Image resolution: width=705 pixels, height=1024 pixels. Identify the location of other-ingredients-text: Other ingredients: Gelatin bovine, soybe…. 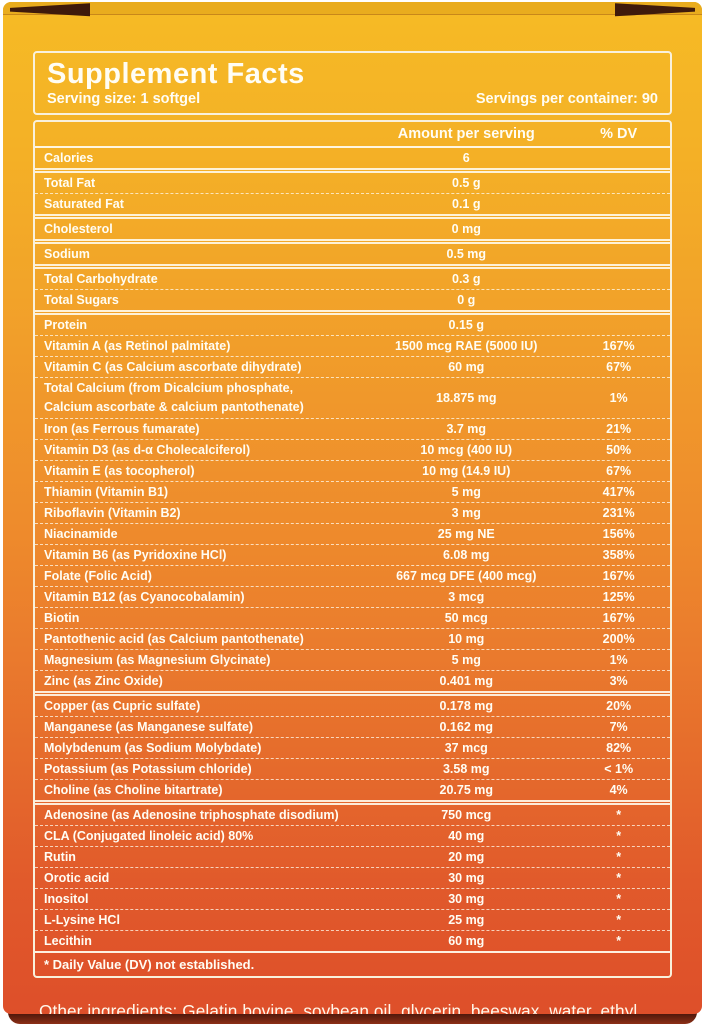
(352, 1006).